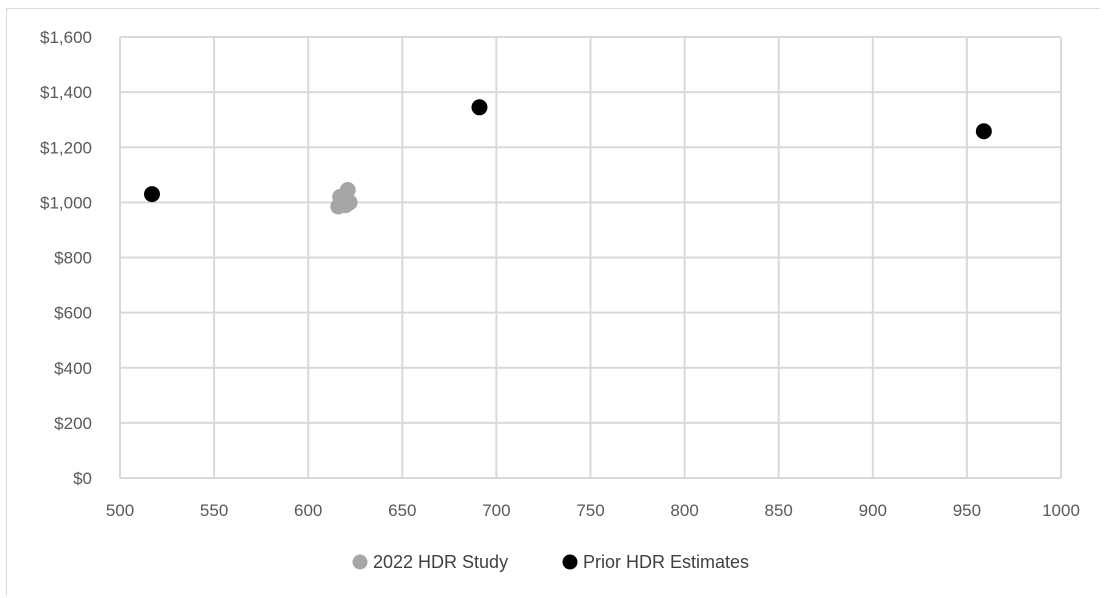  I want to click on y-tick-label: $1,400, so click(66, 92).